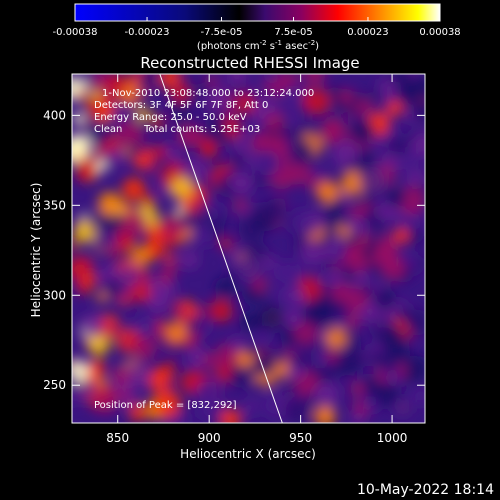 The height and width of the screenshot is (500, 500). Describe the element at coordinates (54, 295) in the screenshot. I see `y-tick-label: 300` at that location.